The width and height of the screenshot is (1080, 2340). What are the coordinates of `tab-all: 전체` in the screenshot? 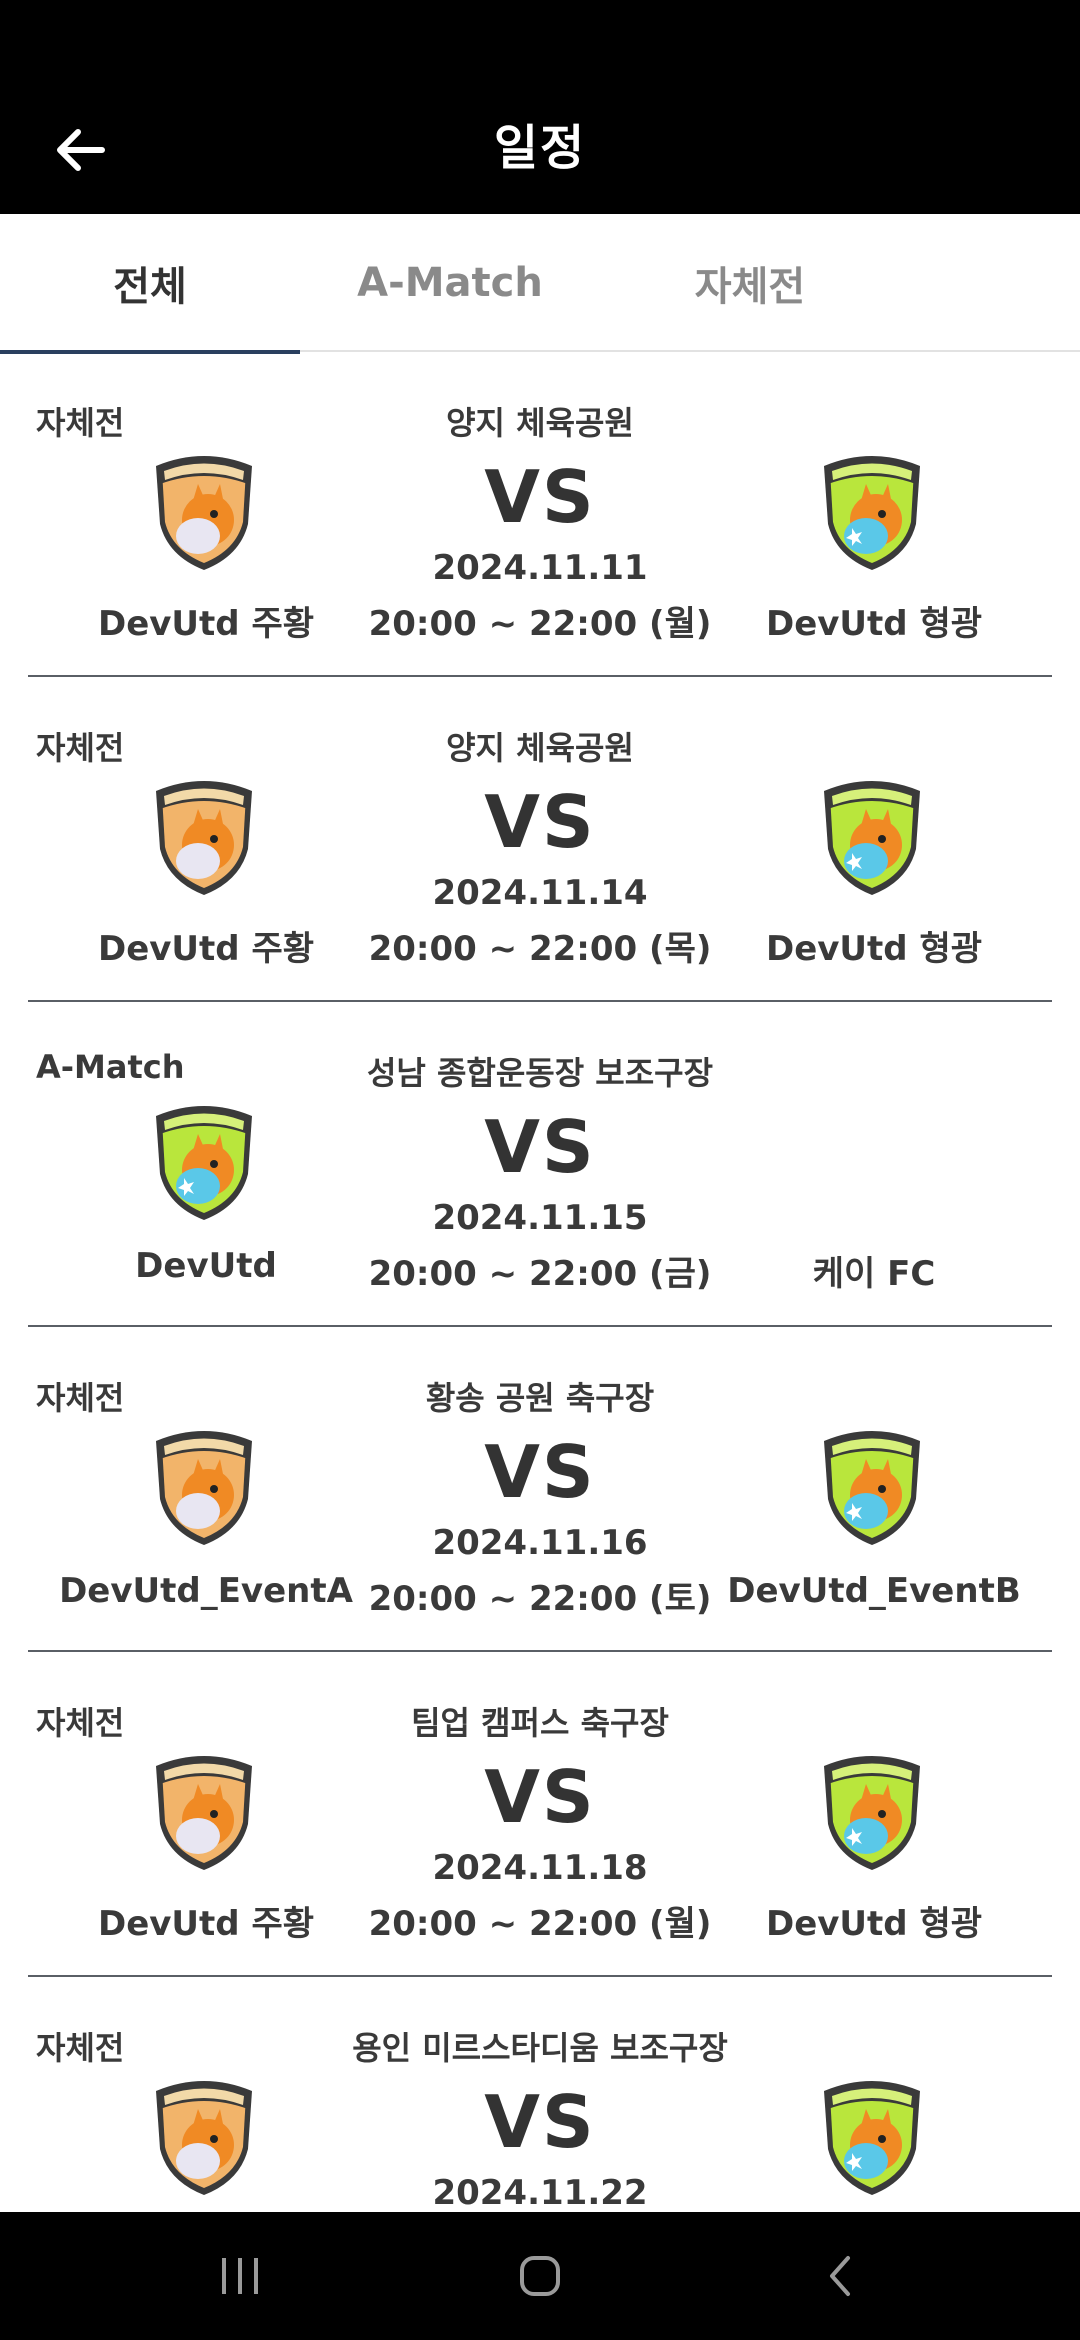 It's located at (150, 284).